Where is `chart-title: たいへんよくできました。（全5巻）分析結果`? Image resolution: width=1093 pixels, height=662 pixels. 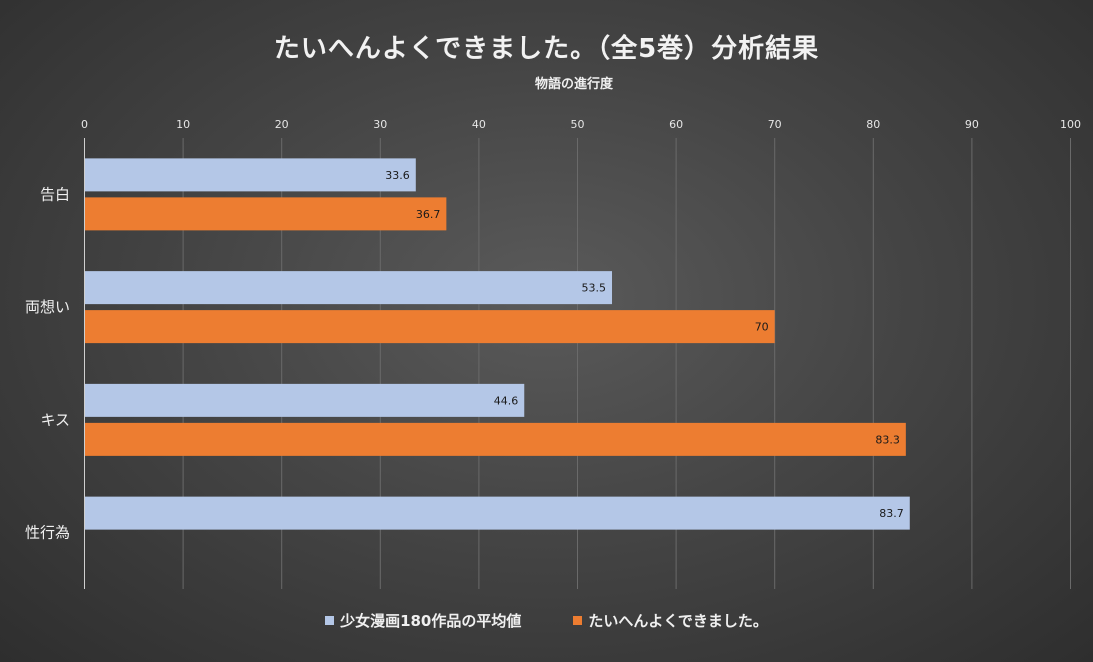 chart-title: たいへんよくできました。（全5巻）分析結果 is located at coordinates (546, 49).